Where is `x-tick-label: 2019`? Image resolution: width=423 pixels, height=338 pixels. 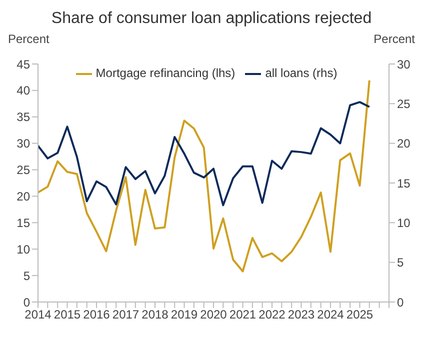 x-tick-label: 2019 is located at coordinates (184, 315).